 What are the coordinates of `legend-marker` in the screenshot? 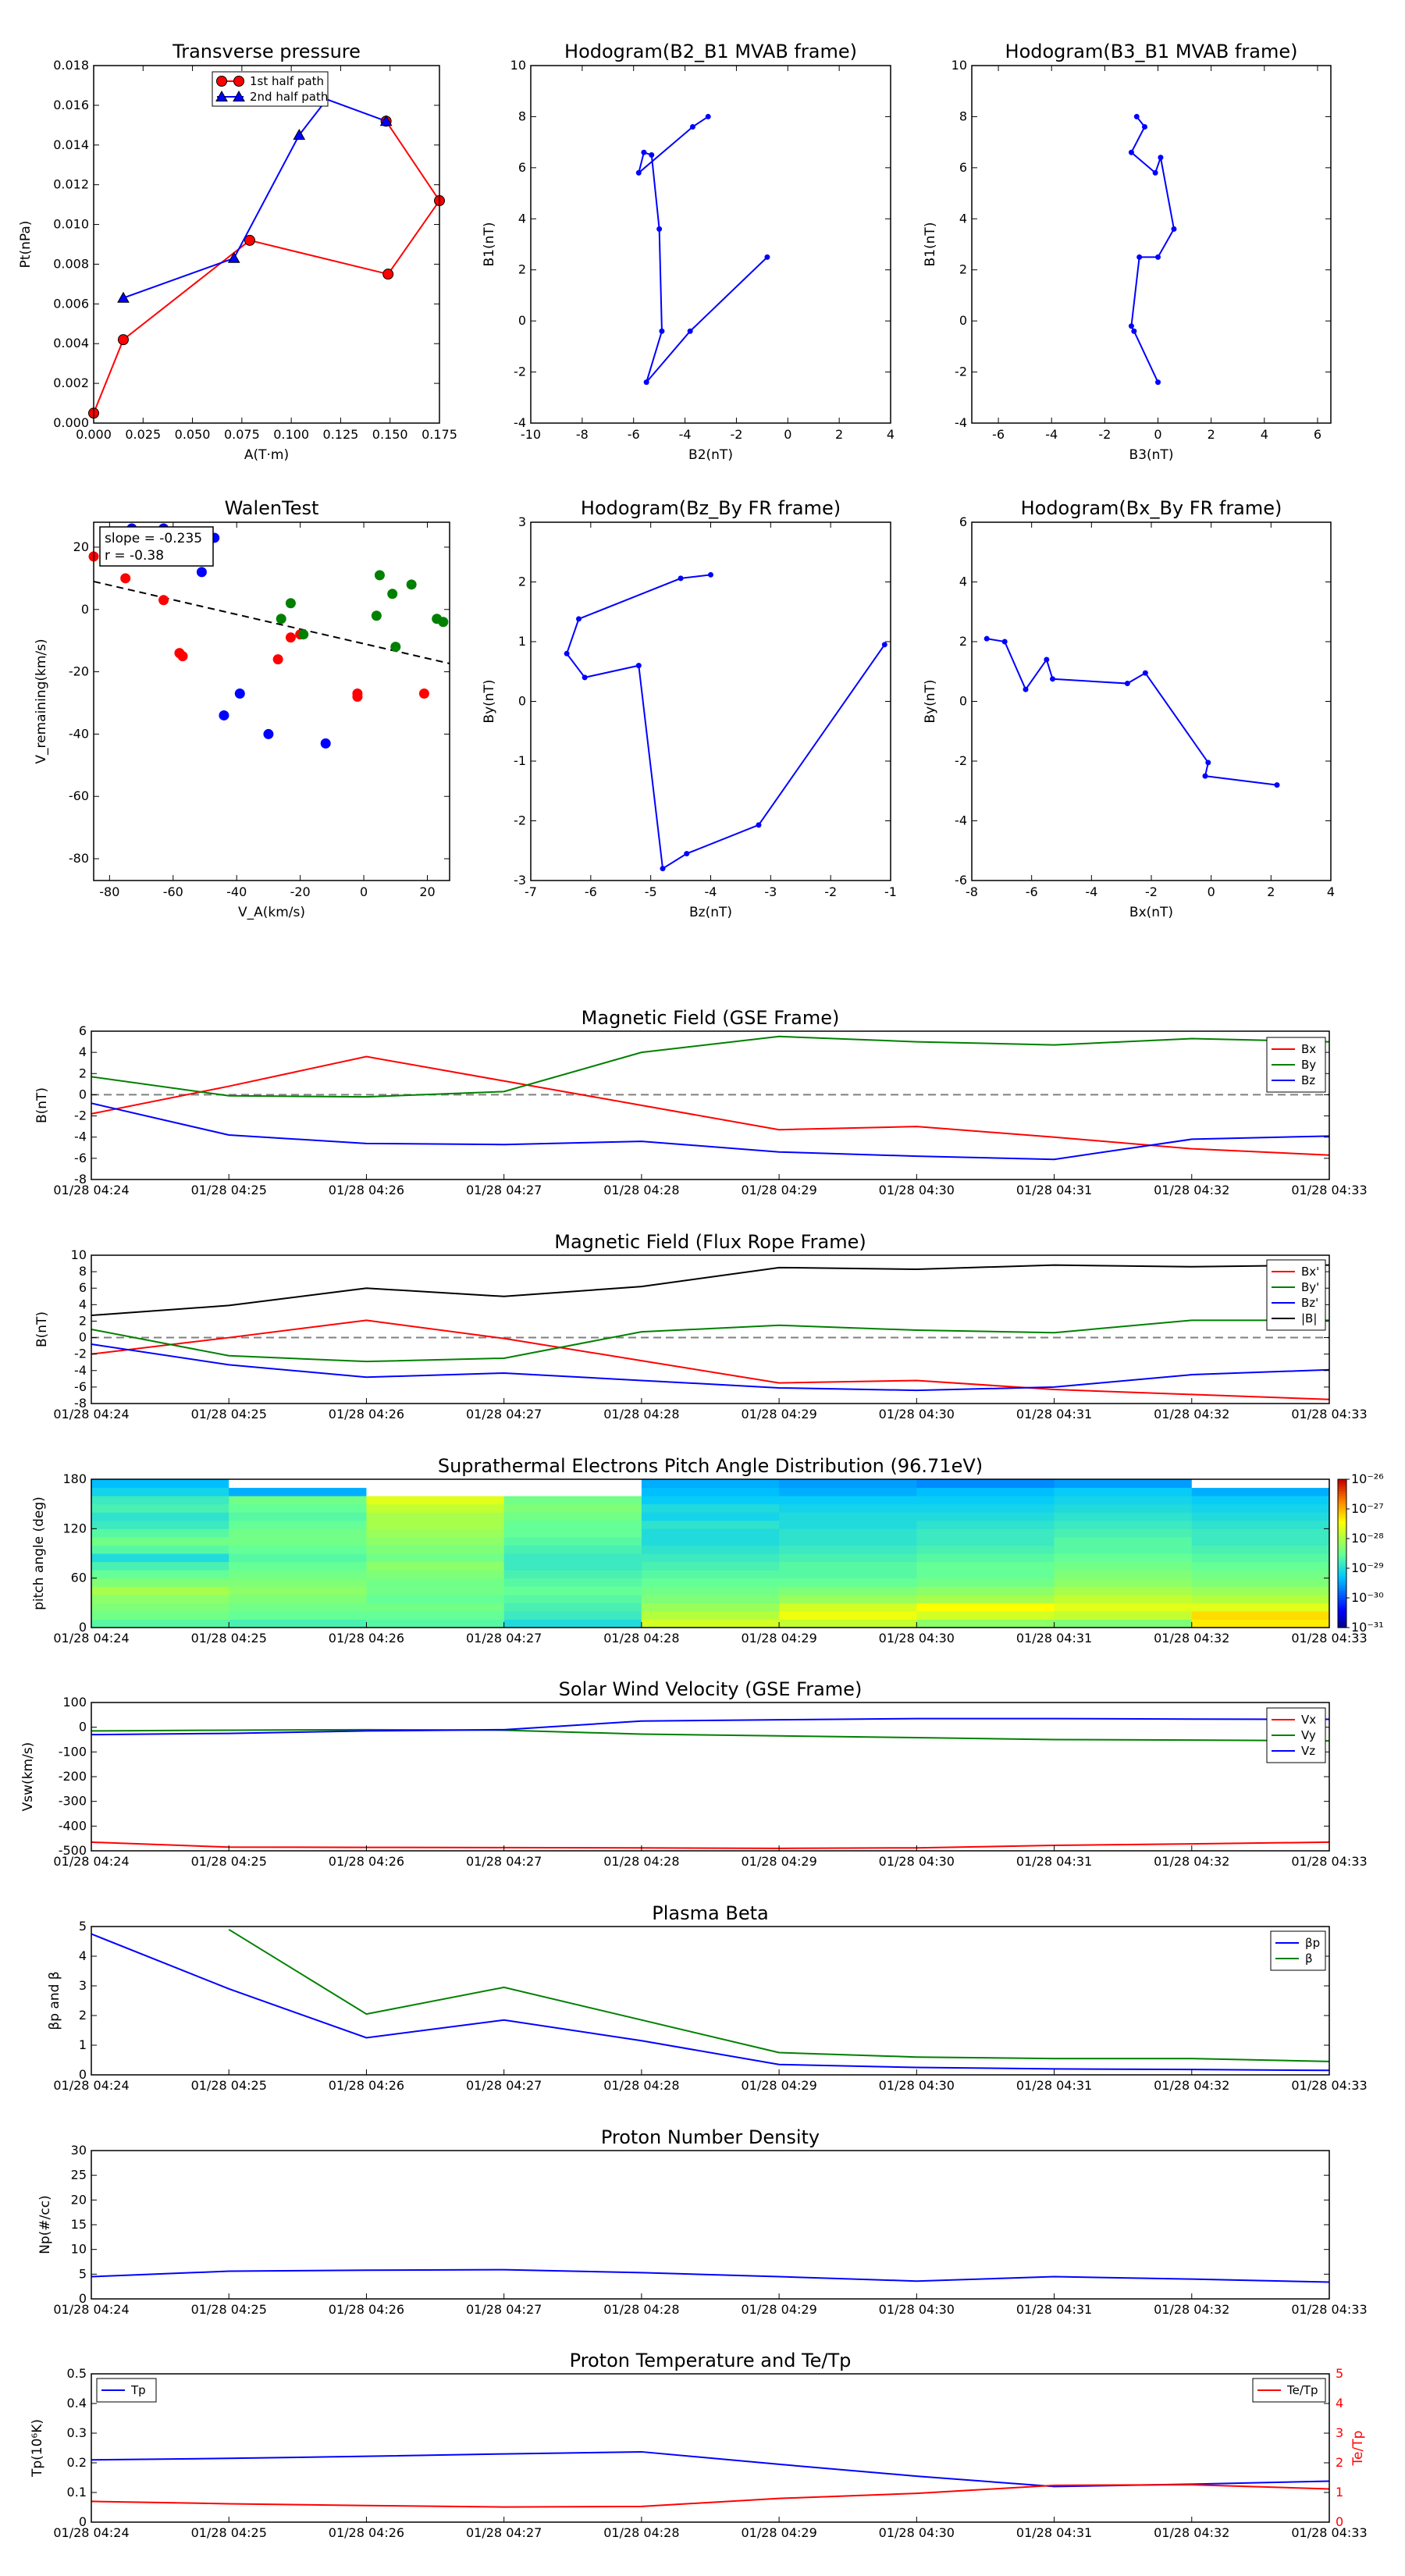 It's located at (222, 95).